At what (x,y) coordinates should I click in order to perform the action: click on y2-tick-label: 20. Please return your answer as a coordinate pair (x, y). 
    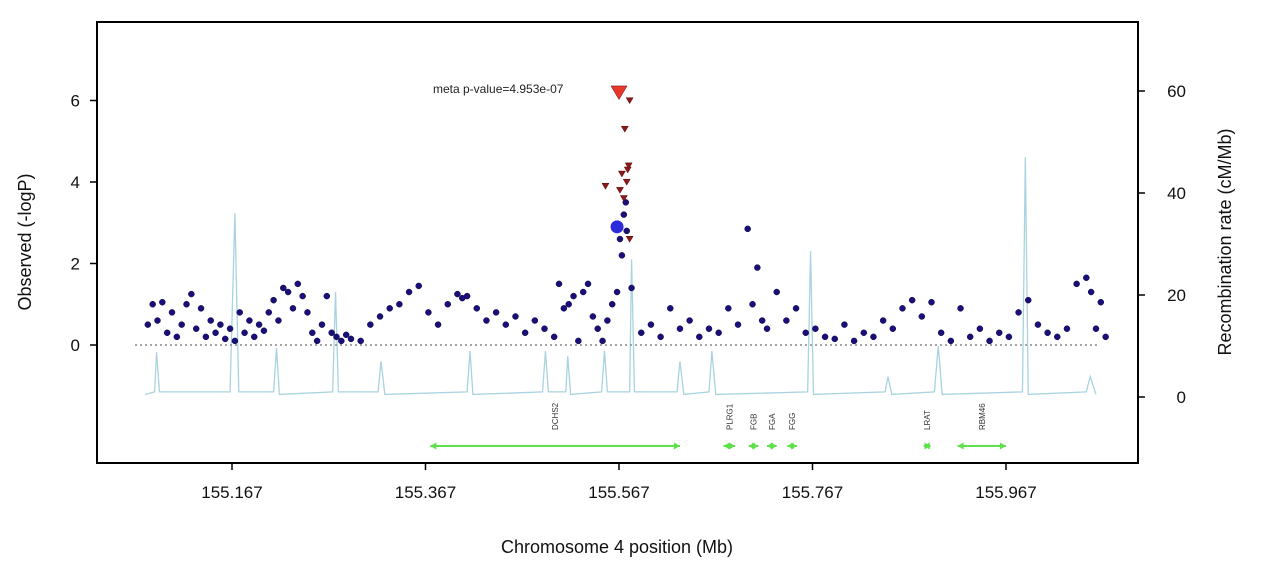
    Looking at the image, I should click on (1176, 295).